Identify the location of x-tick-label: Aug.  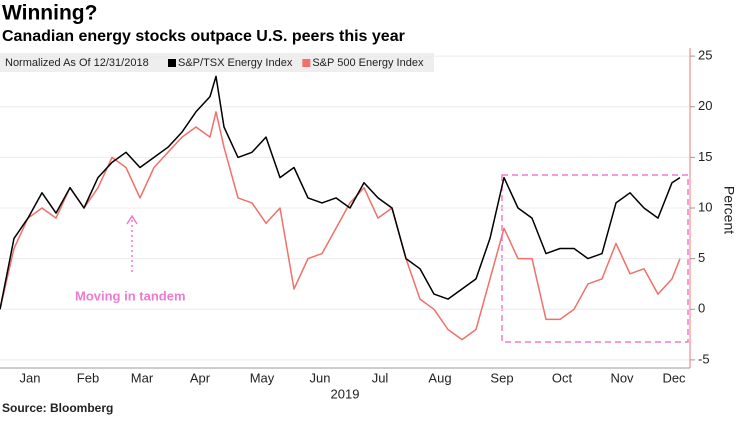
(439, 377).